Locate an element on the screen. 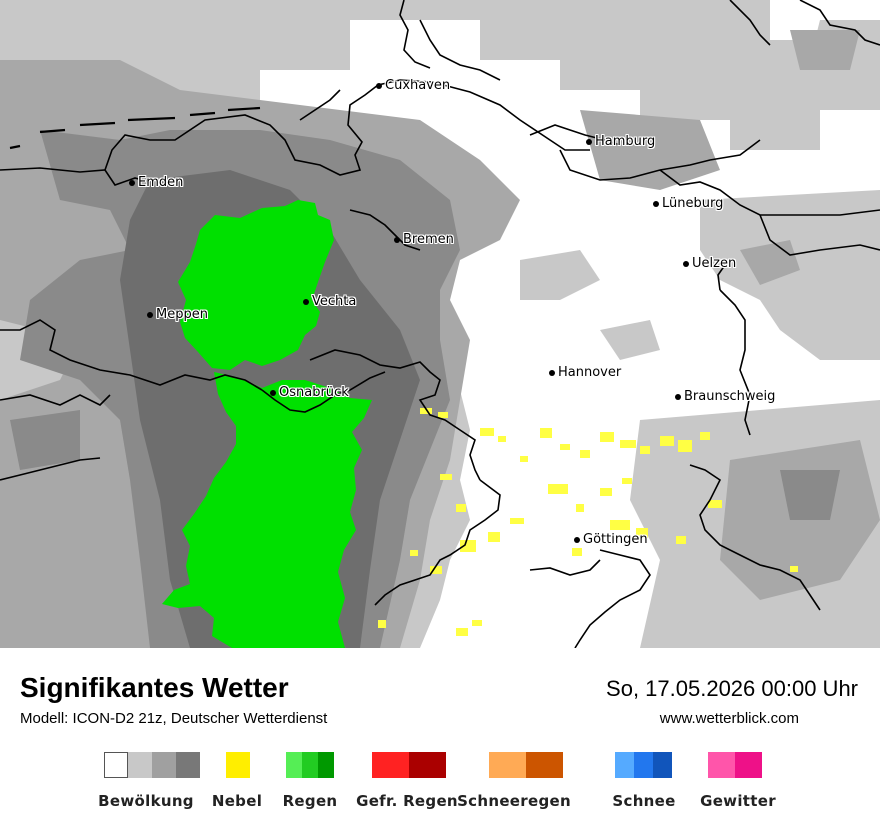 The height and width of the screenshot is (830, 880). city-marker-hamburg: Hamburg is located at coordinates (620, 141).